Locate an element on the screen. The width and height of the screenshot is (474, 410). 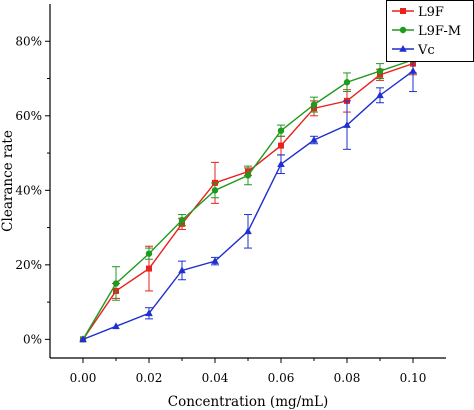
x-tick-label: 0.06 is located at coordinates (281, 378).